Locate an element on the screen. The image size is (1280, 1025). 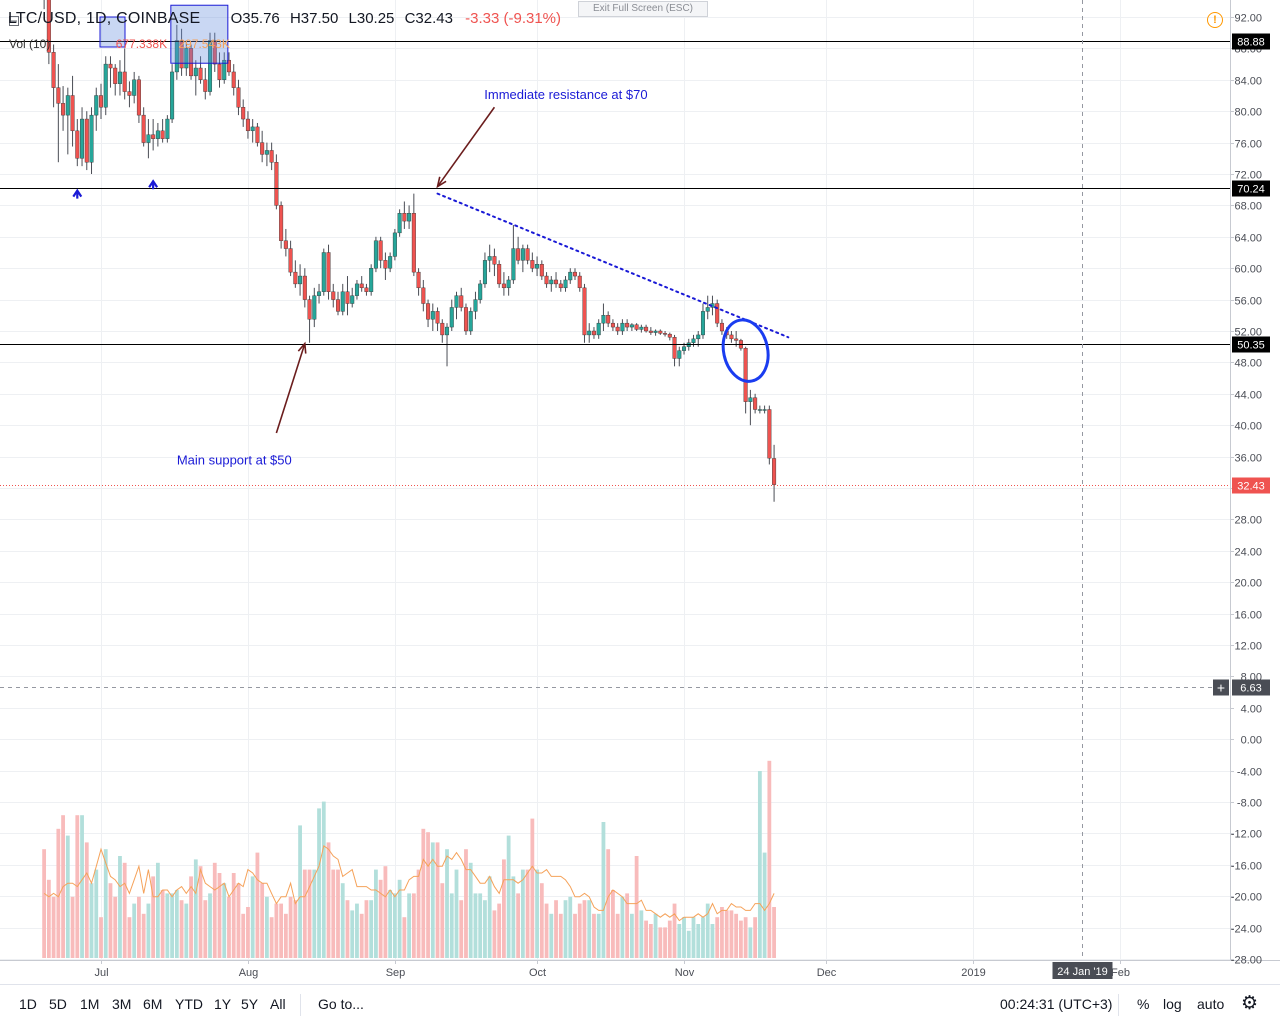
timeframe-ytd: YTD is located at coordinates (189, 1004).